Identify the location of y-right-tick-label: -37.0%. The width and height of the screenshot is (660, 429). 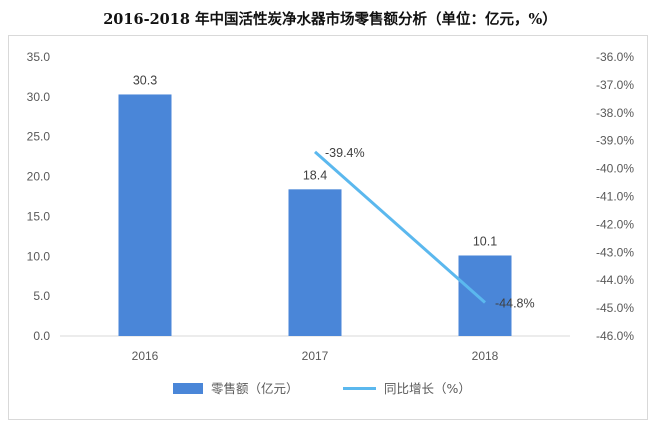
(615, 85).